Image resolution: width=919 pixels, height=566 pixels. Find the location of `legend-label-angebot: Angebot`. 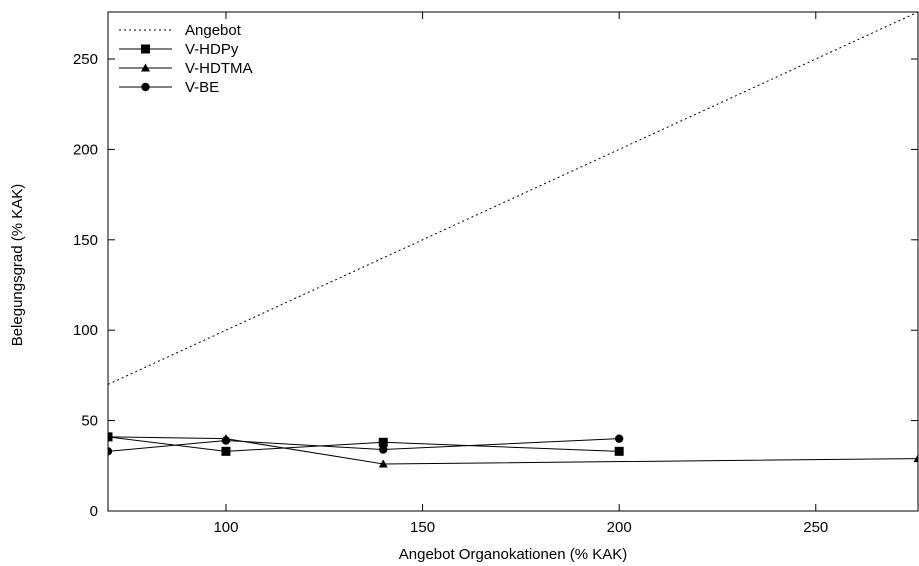

legend-label-angebot: Angebot is located at coordinates (213, 30).